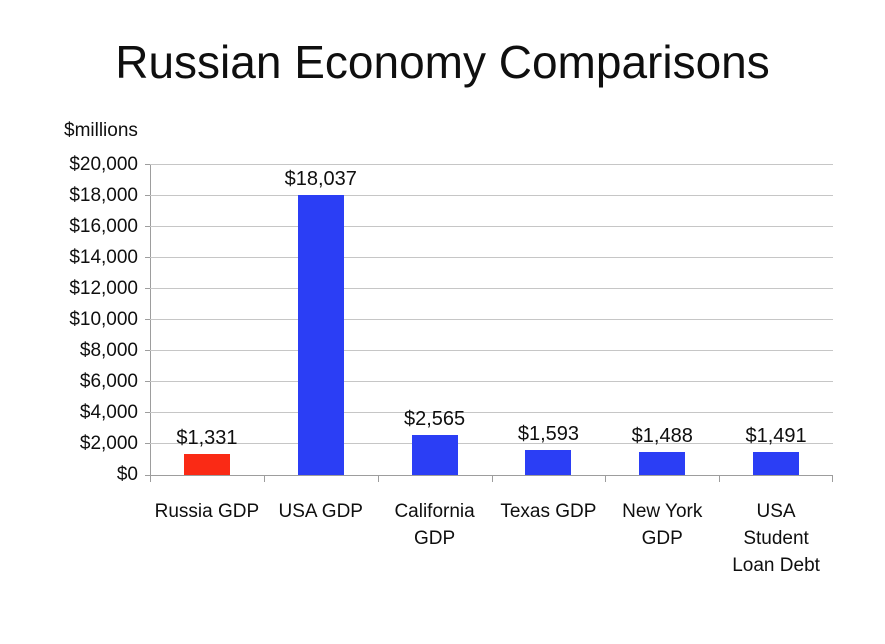 This screenshot has height=644, width=885. Describe the element at coordinates (108, 381) in the screenshot. I see `y-tick-label: $6,000` at that location.